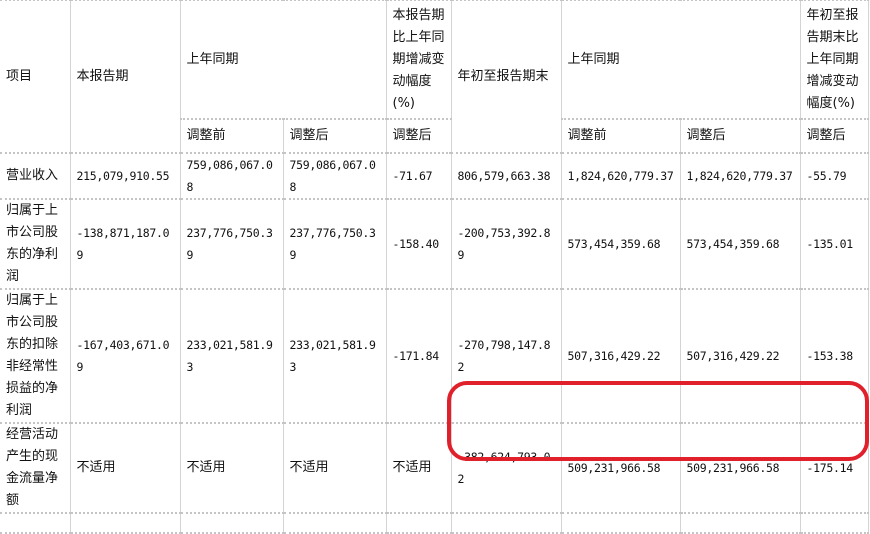 The image size is (870, 534). What do you see at coordinates (506, 244) in the screenshot?
I see `cell-ytd: -200,753,392.89` at bounding box center [506, 244].